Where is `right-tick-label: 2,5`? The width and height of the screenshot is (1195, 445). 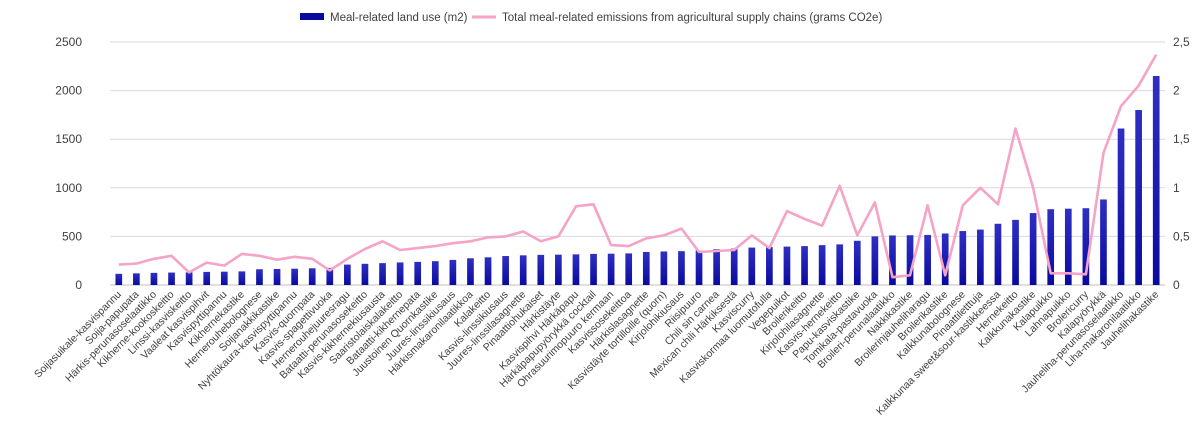 right-tick-label: 2,5 is located at coordinates (1181, 42).